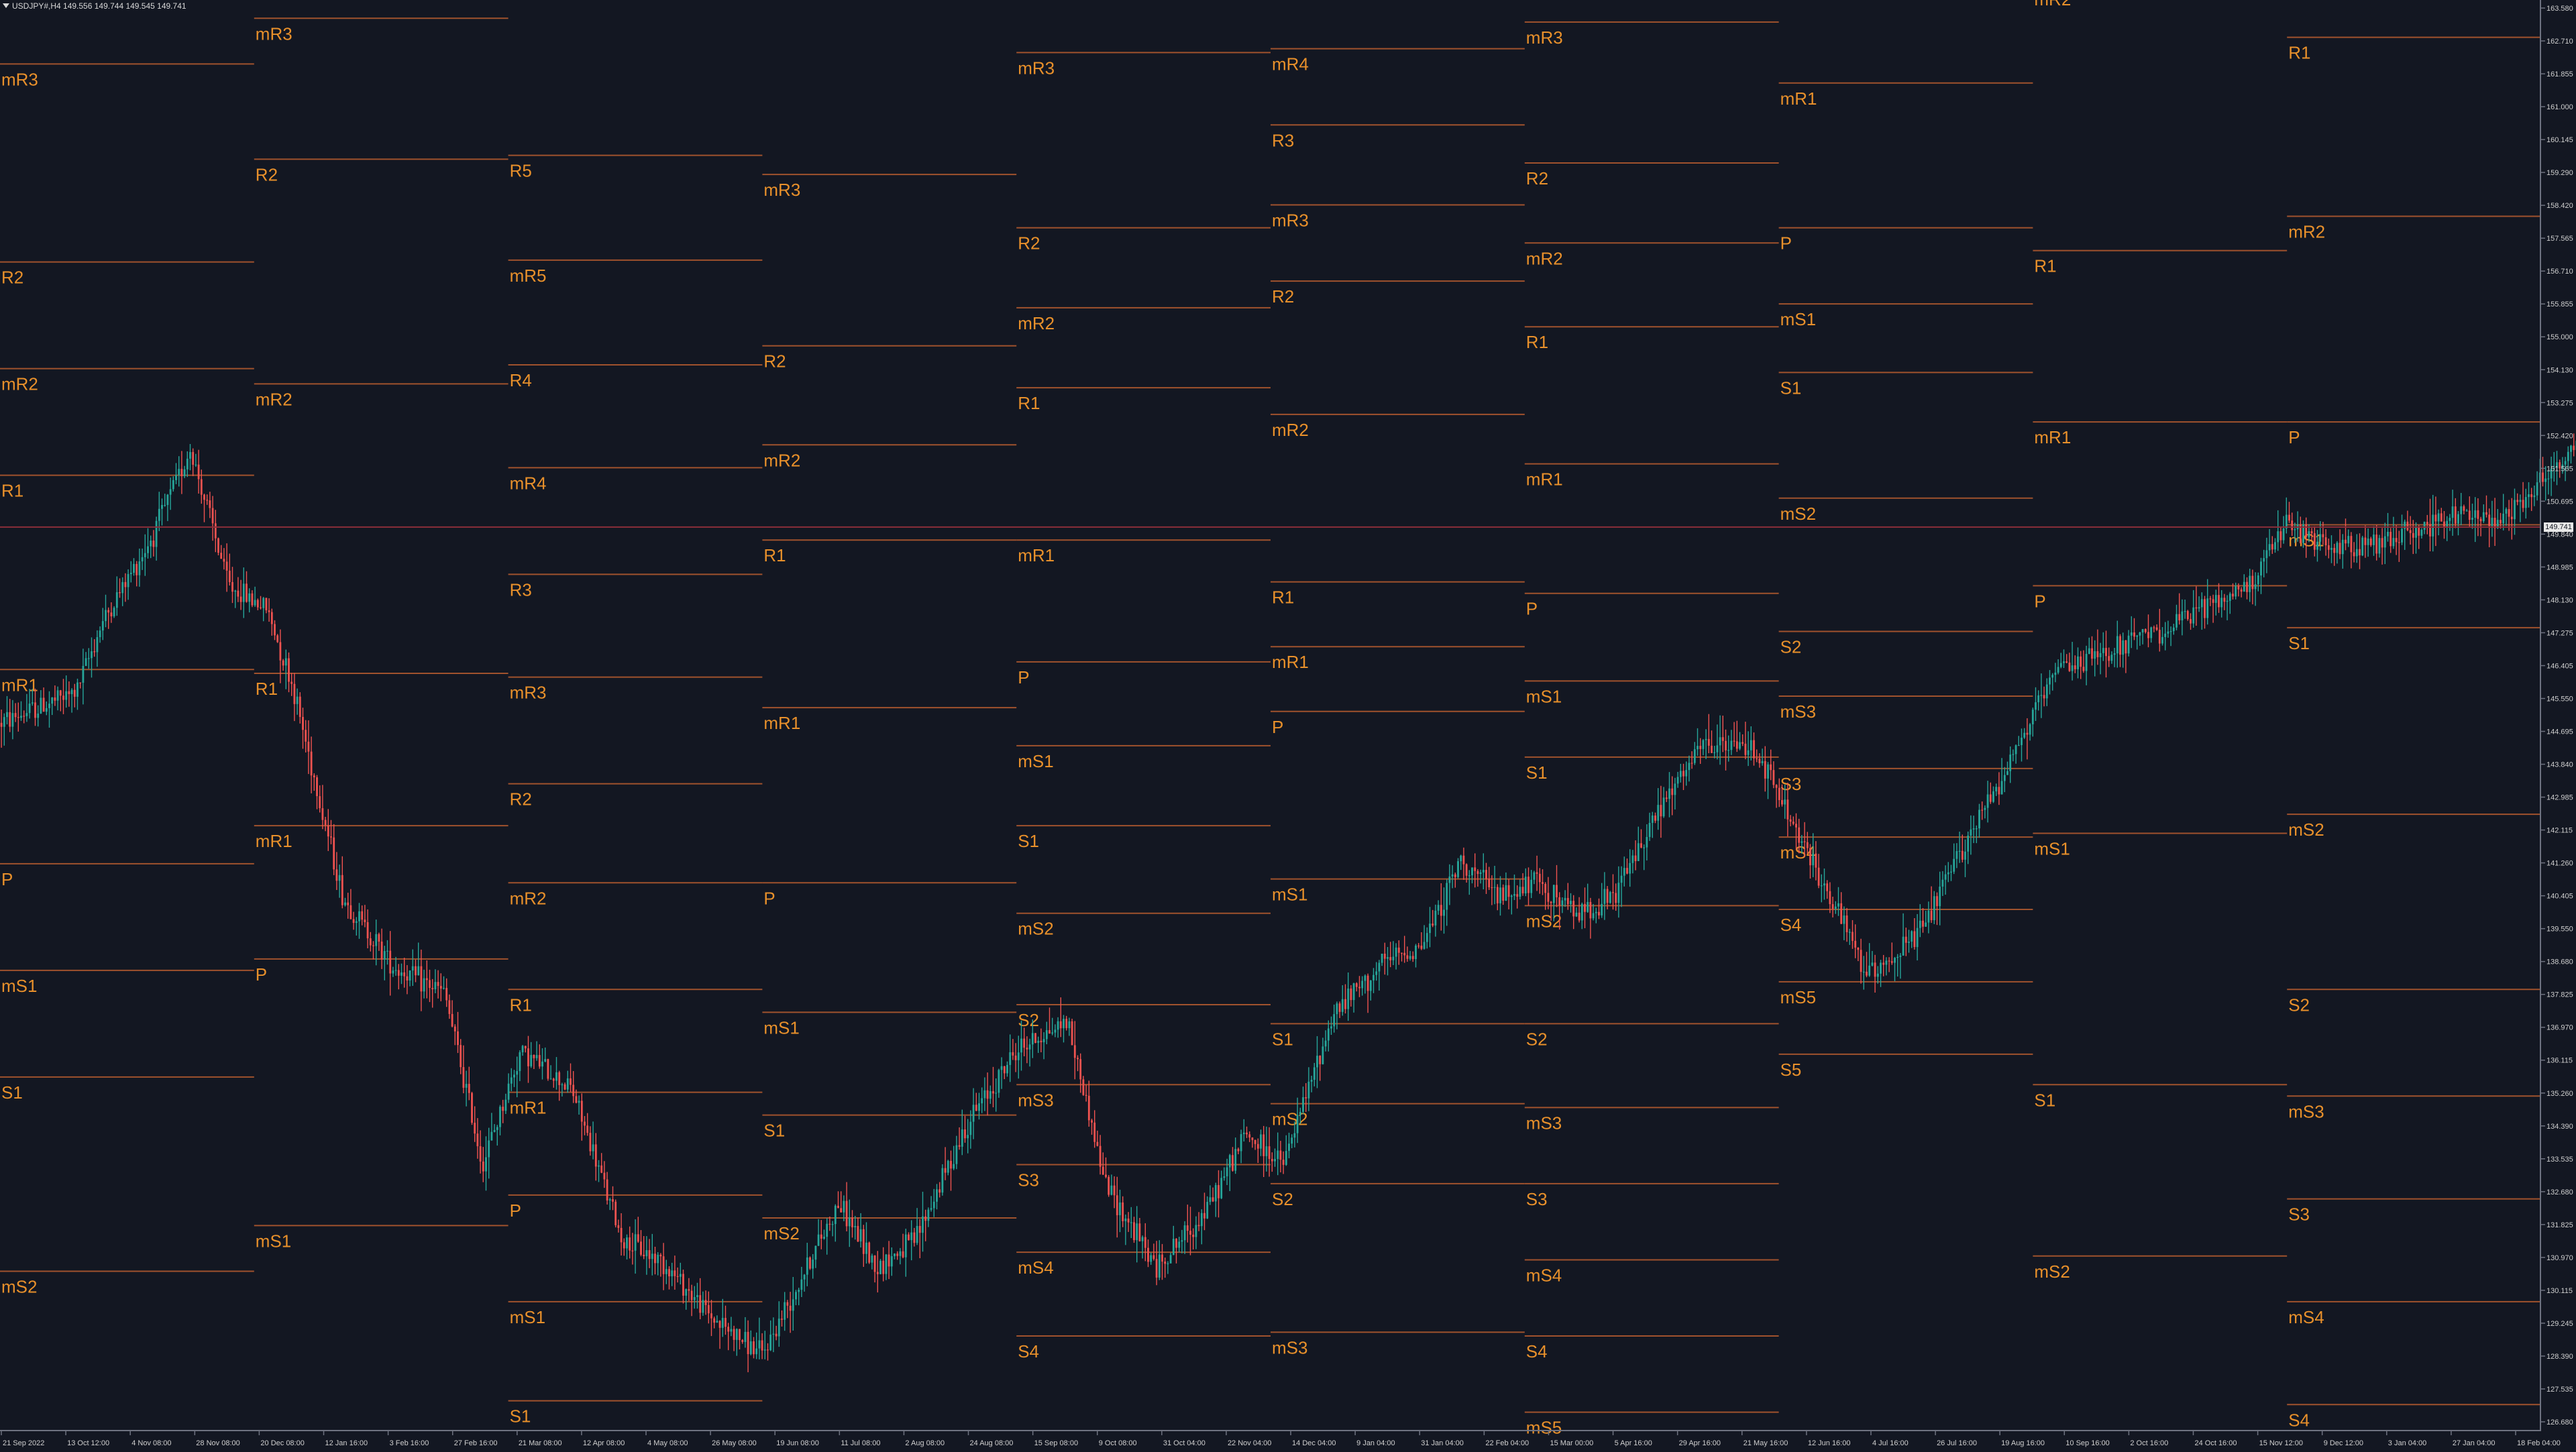  What do you see at coordinates (734, 1443) in the screenshot?
I see `x-axis-tick-label: 26 May 08:00` at bounding box center [734, 1443].